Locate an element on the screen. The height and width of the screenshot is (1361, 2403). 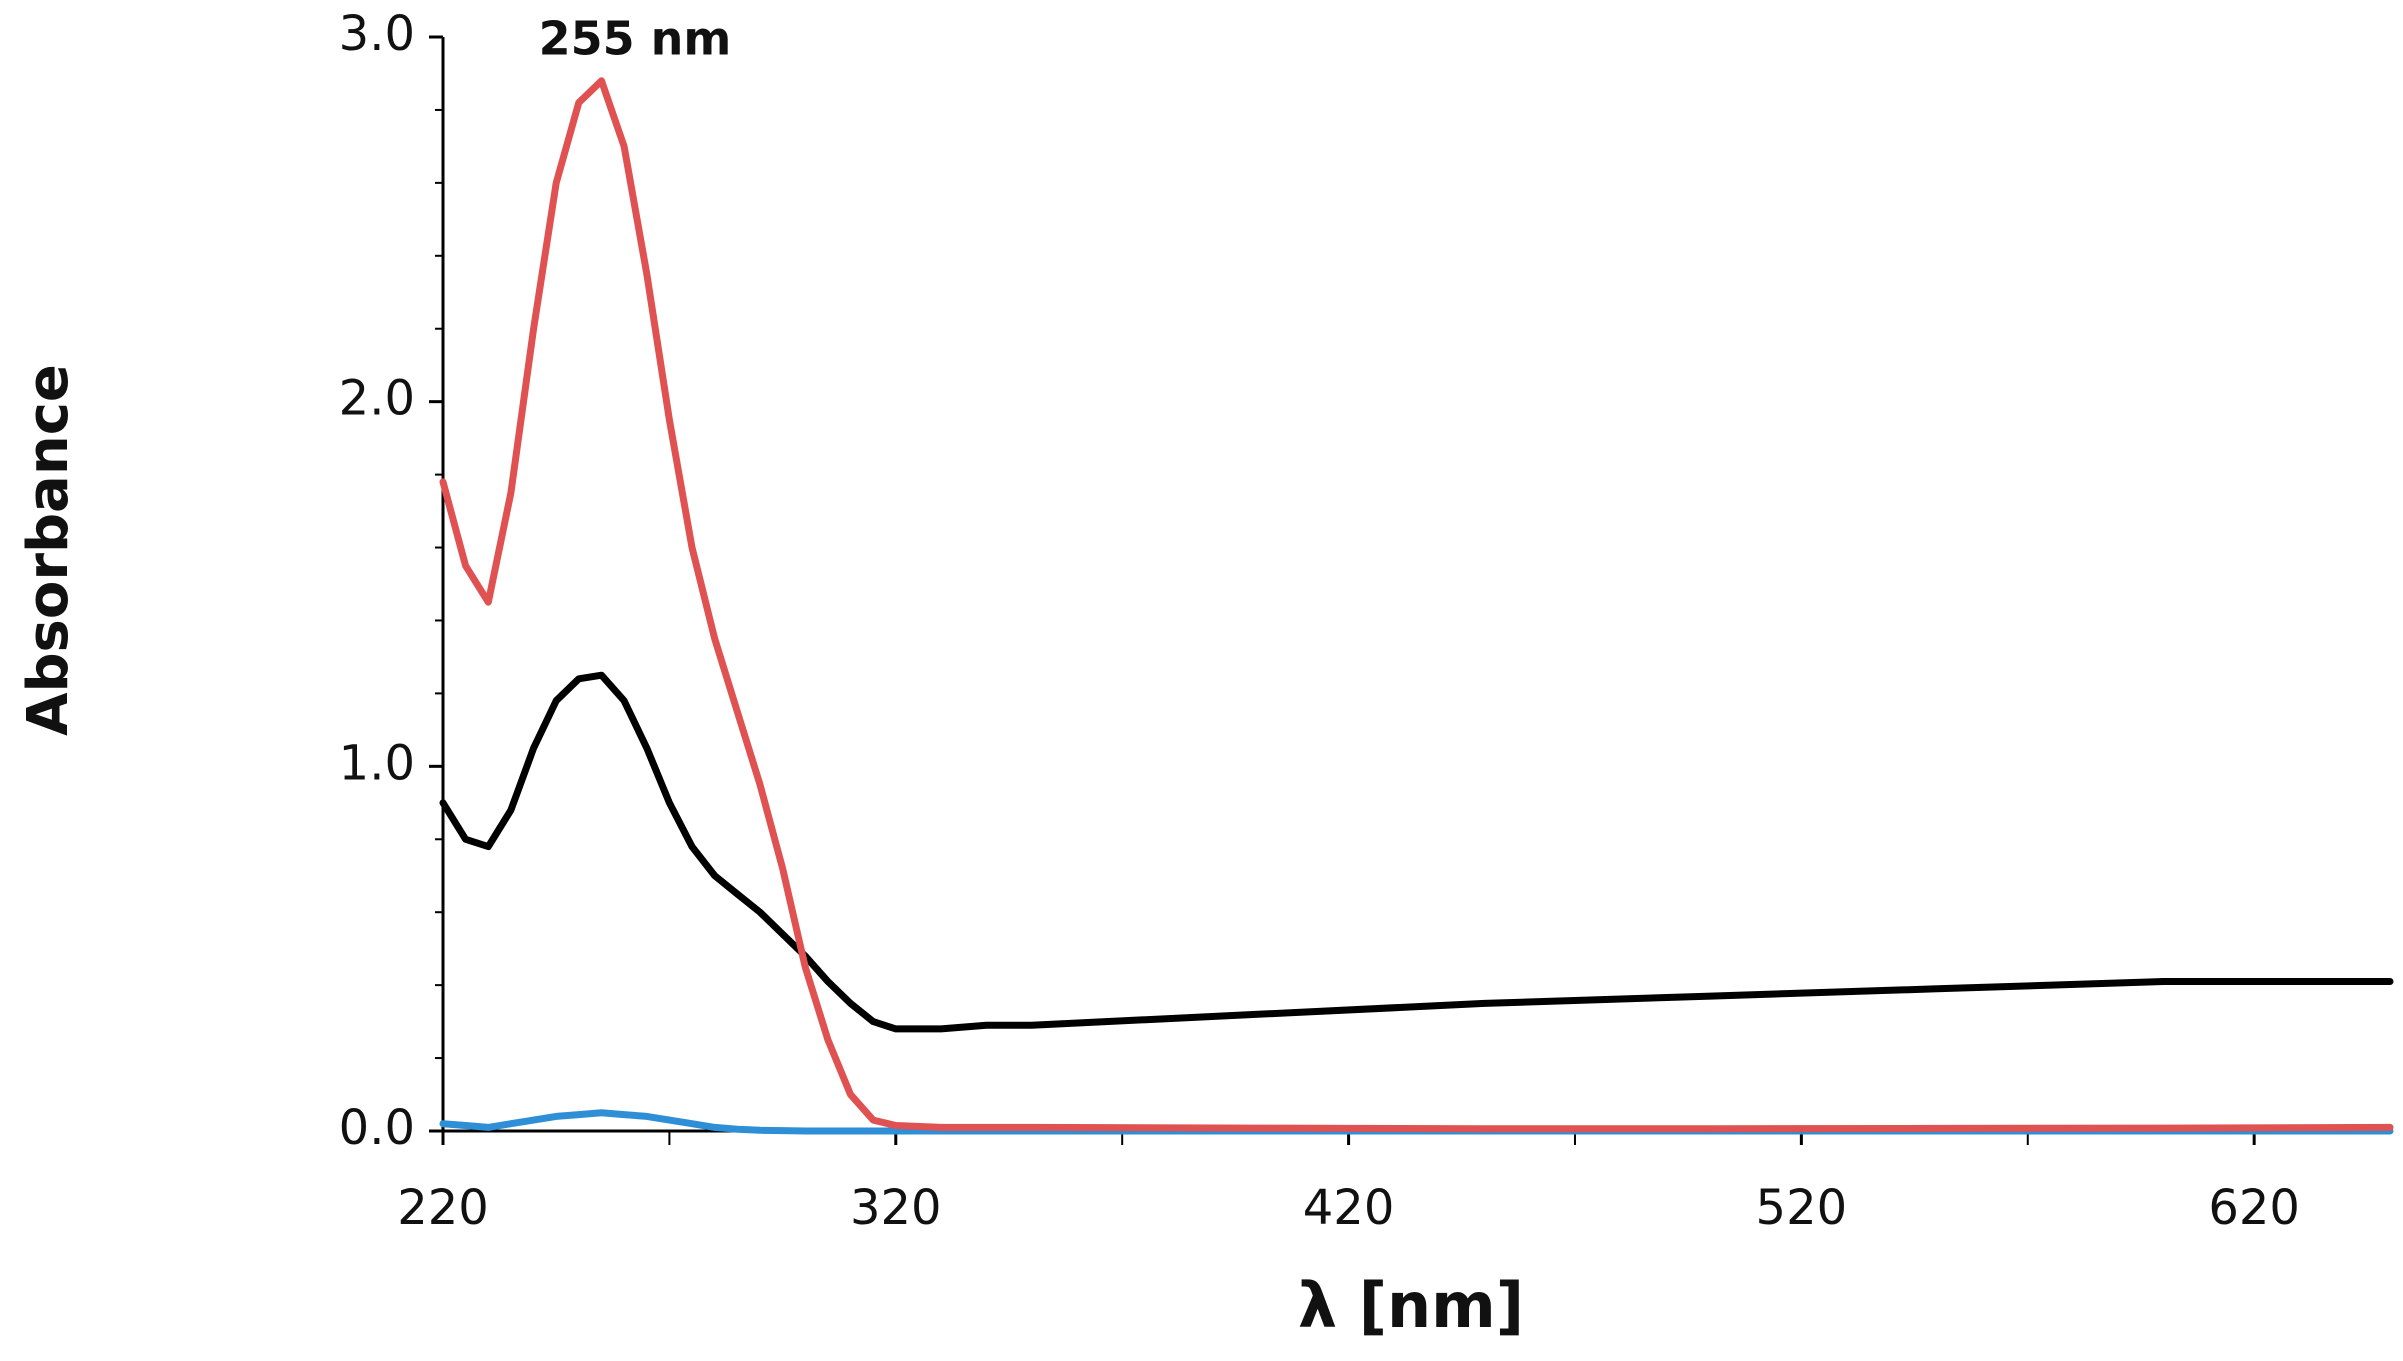
x-tick-label: 520 is located at coordinates (1802, 1208).